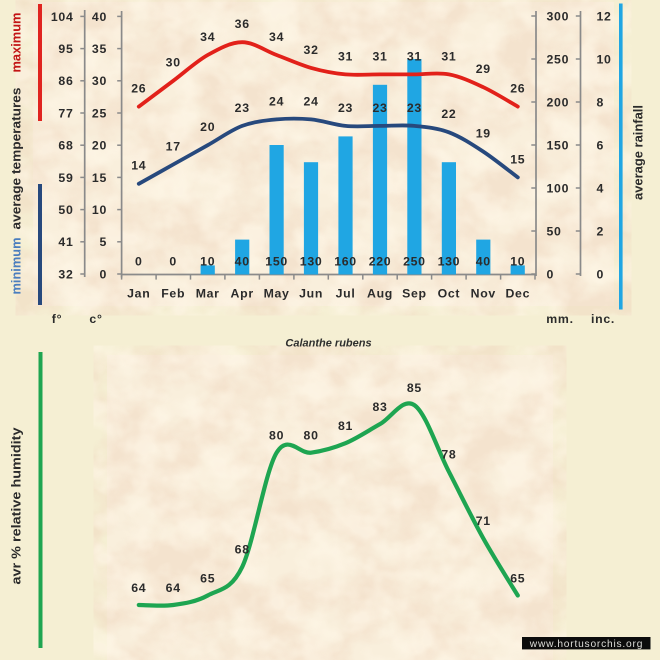 The width and height of the screenshot is (660, 660). Describe the element at coordinates (242, 24) in the screenshot. I see `svg-text: 36` at that location.